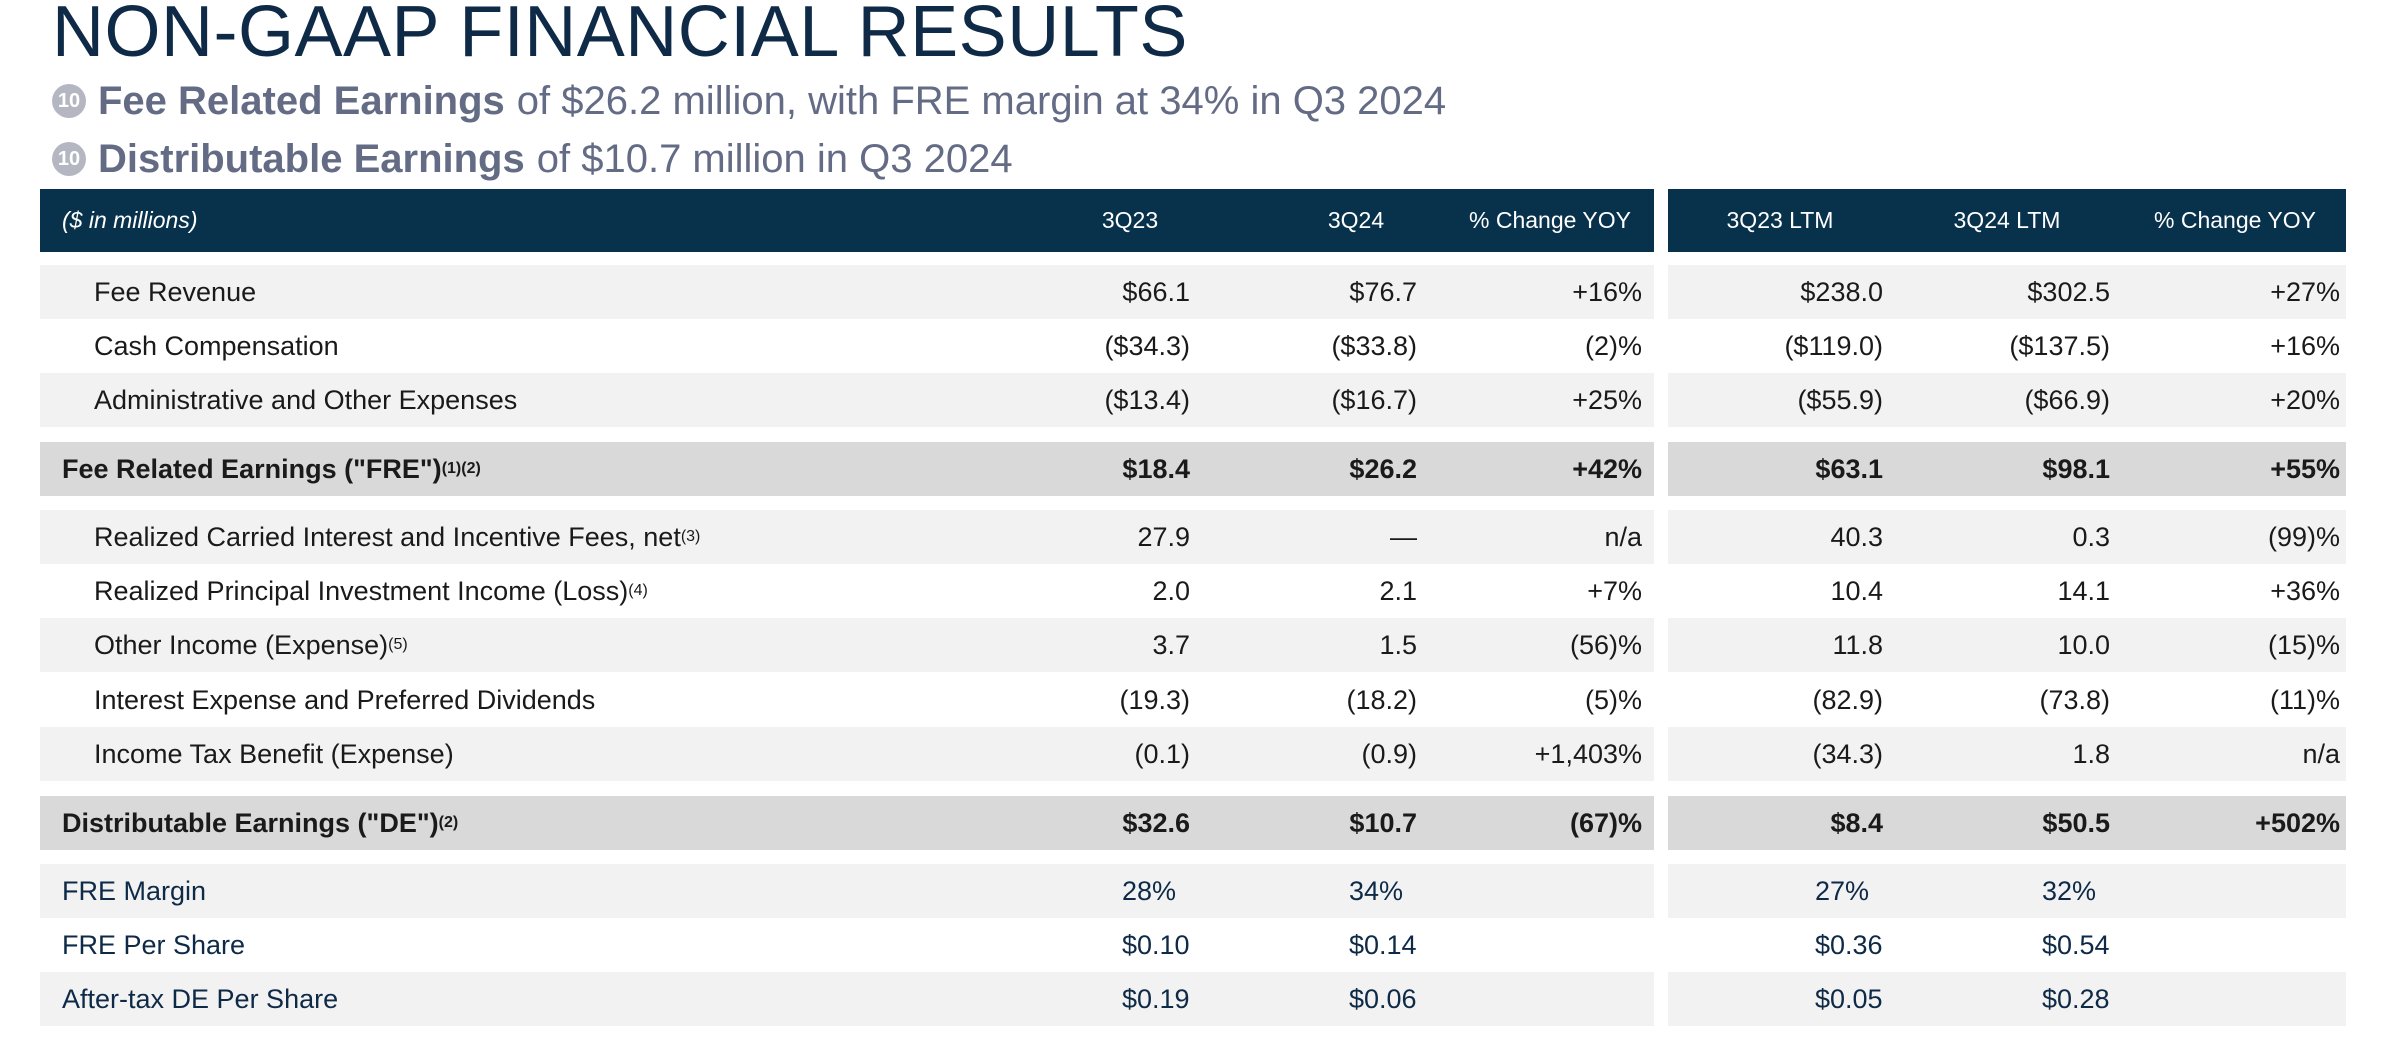 The height and width of the screenshot is (1050, 2386). Describe the element at coordinates (1398, 590) in the screenshot. I see `cell-3q24: 2.1` at that location.